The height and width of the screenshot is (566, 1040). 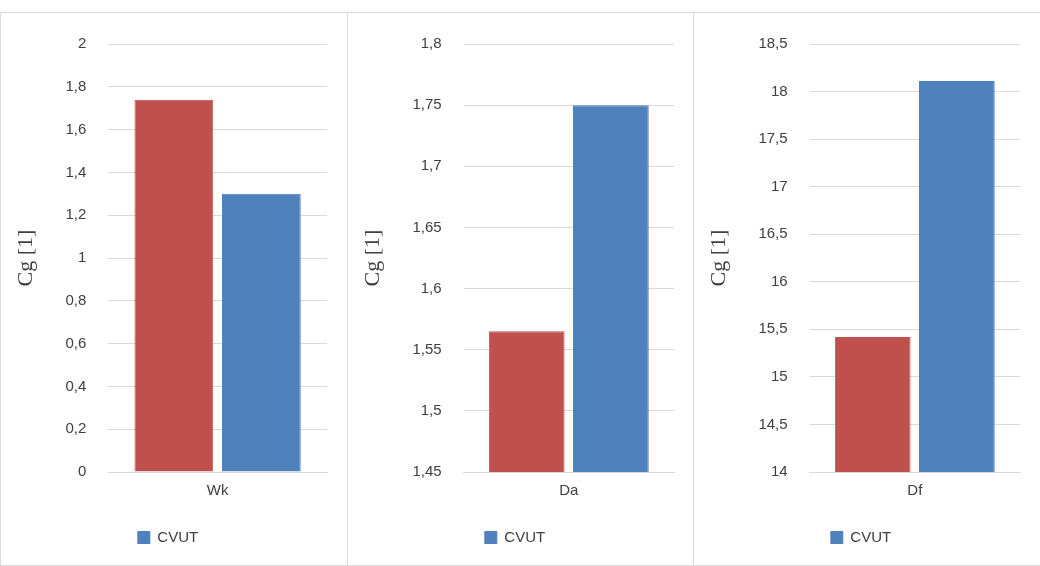 What do you see at coordinates (82, 43) in the screenshot?
I see `y-tick-label: 2` at bounding box center [82, 43].